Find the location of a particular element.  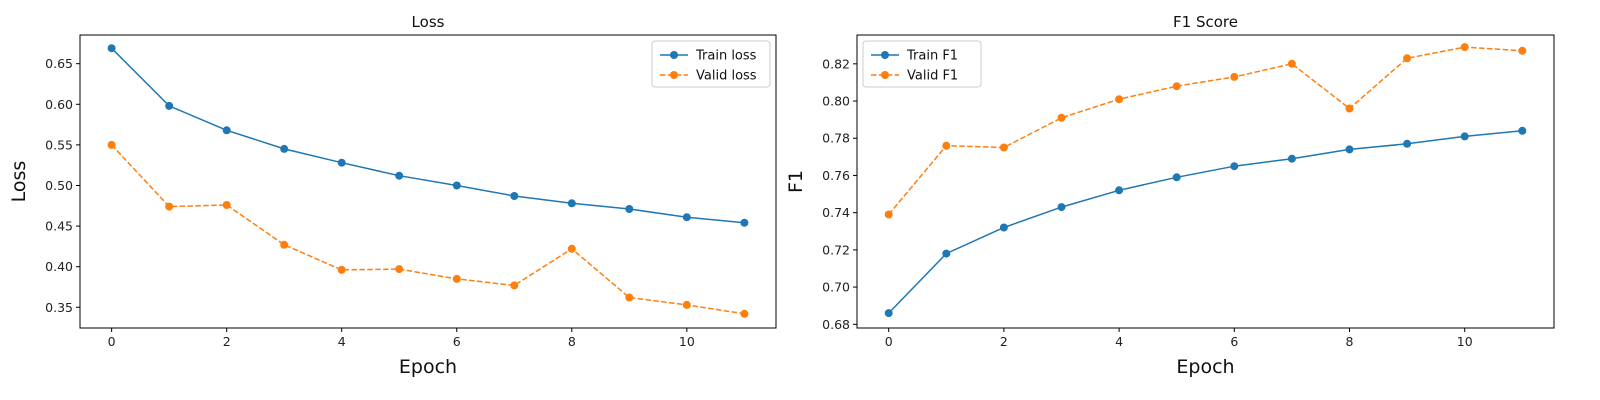

f1-y-tick-label: 0.70 is located at coordinates (836, 287).